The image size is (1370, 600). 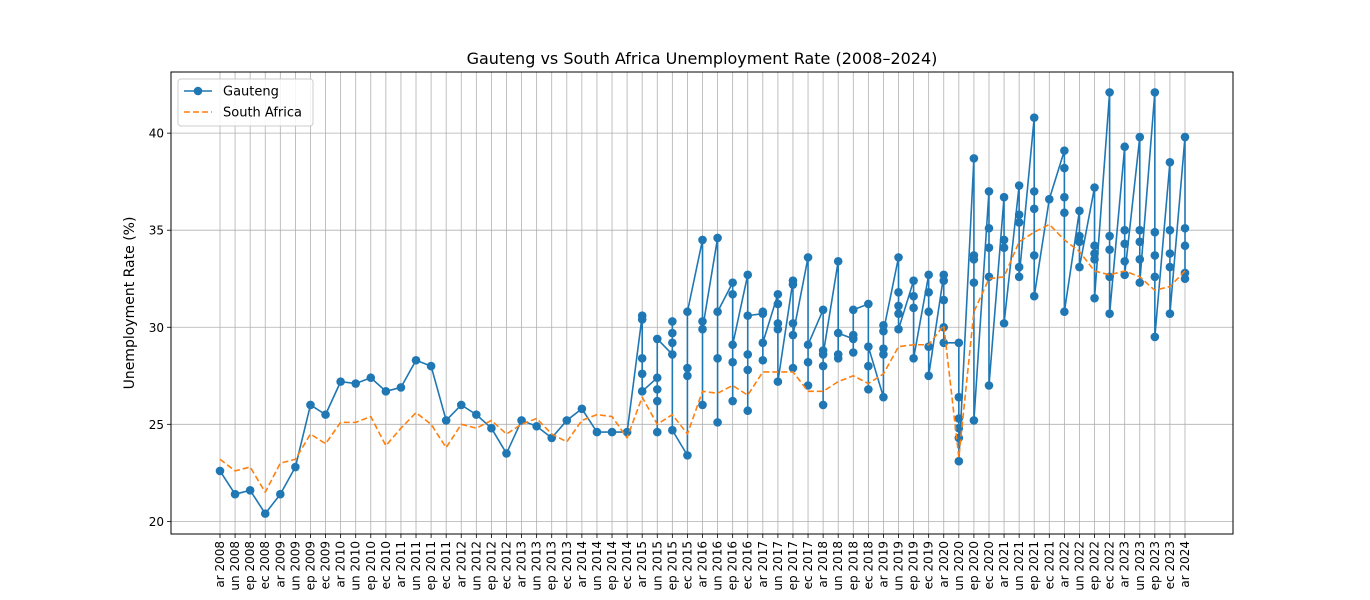 What do you see at coordinates (868, 565) in the screenshot?
I see `x-tick-label: ec 2018` at bounding box center [868, 565].